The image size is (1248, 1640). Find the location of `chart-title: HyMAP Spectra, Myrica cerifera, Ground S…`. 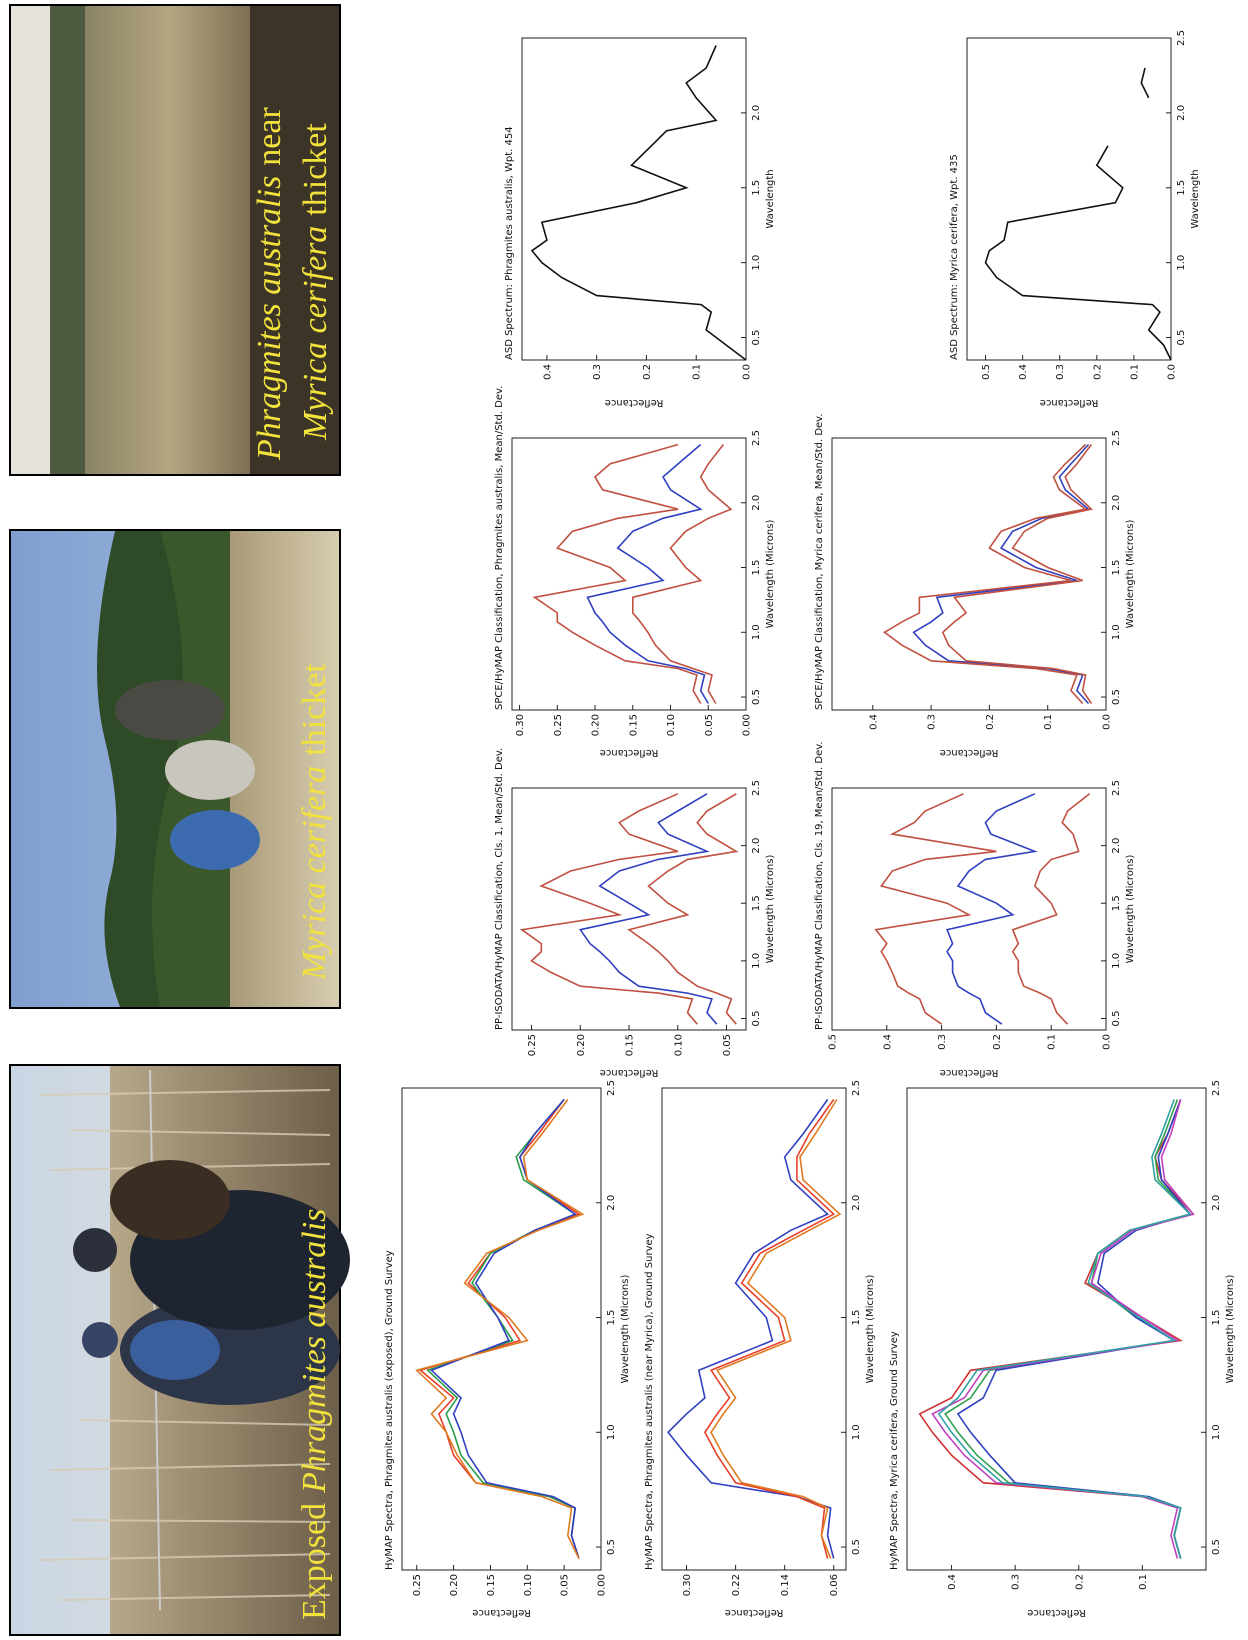

chart-title: HyMAP Spectra, Myrica cerifera, Ground S… is located at coordinates (894, 1450).